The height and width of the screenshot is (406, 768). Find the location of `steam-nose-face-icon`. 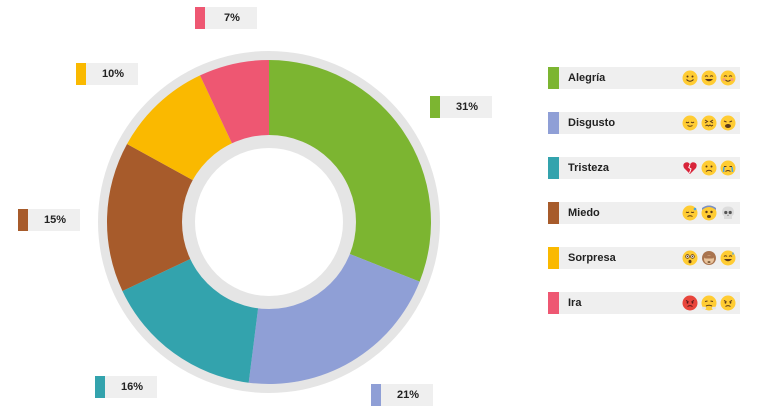

steam-nose-face-icon is located at coordinates (709, 303).